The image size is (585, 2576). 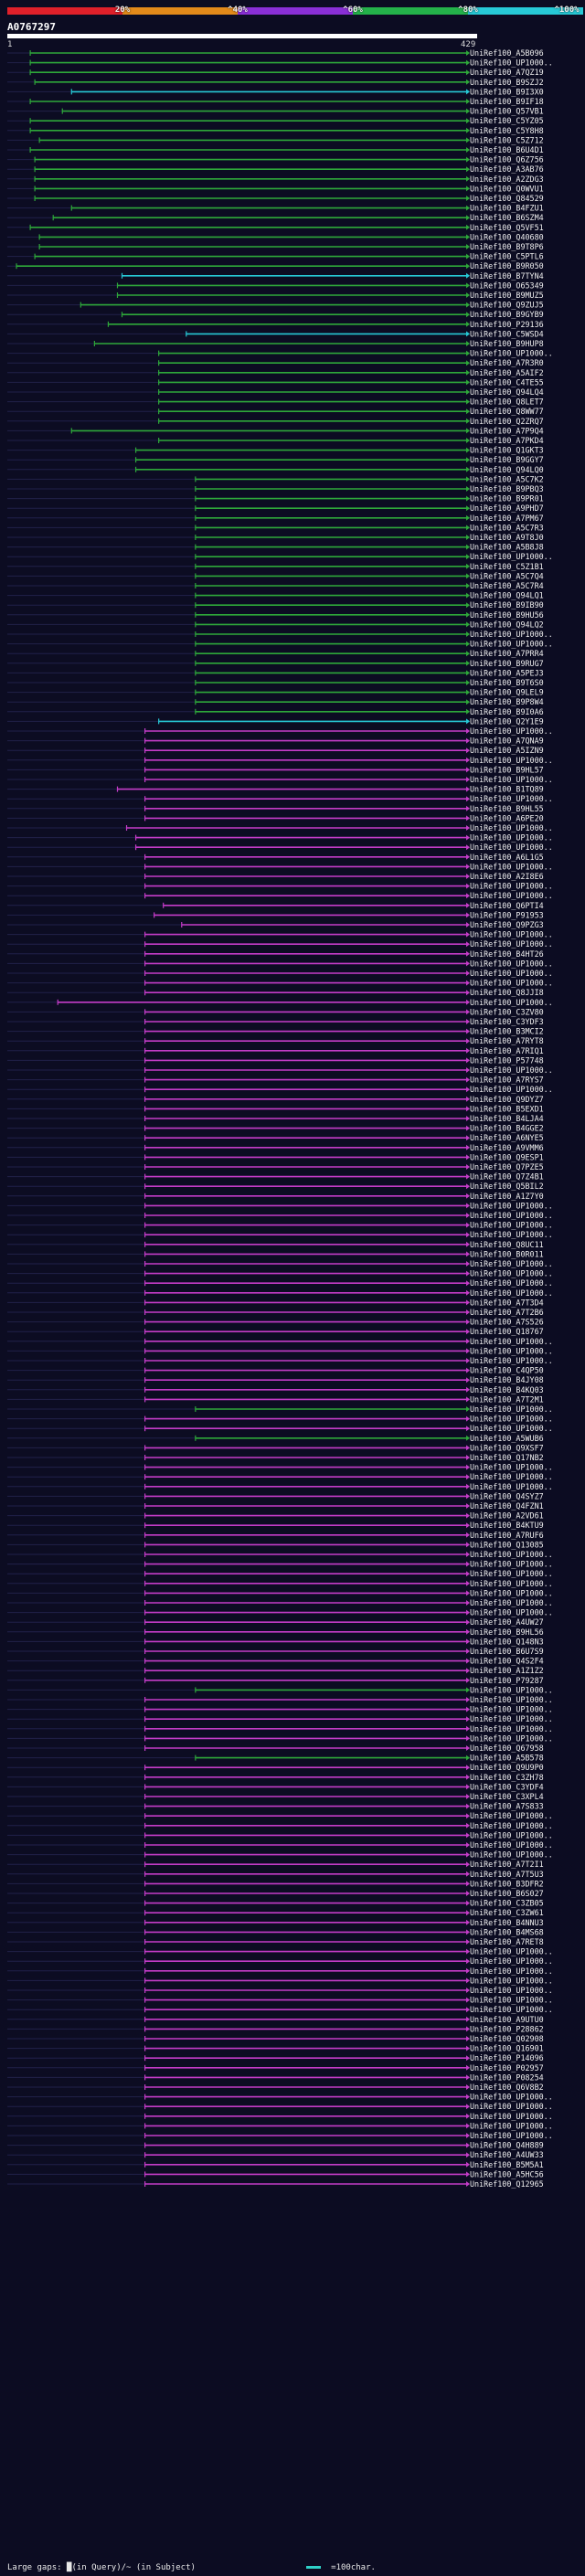 What do you see at coordinates (507, 159) in the screenshot?
I see `hit-label: UniRef100_Q6Z756` at bounding box center [507, 159].